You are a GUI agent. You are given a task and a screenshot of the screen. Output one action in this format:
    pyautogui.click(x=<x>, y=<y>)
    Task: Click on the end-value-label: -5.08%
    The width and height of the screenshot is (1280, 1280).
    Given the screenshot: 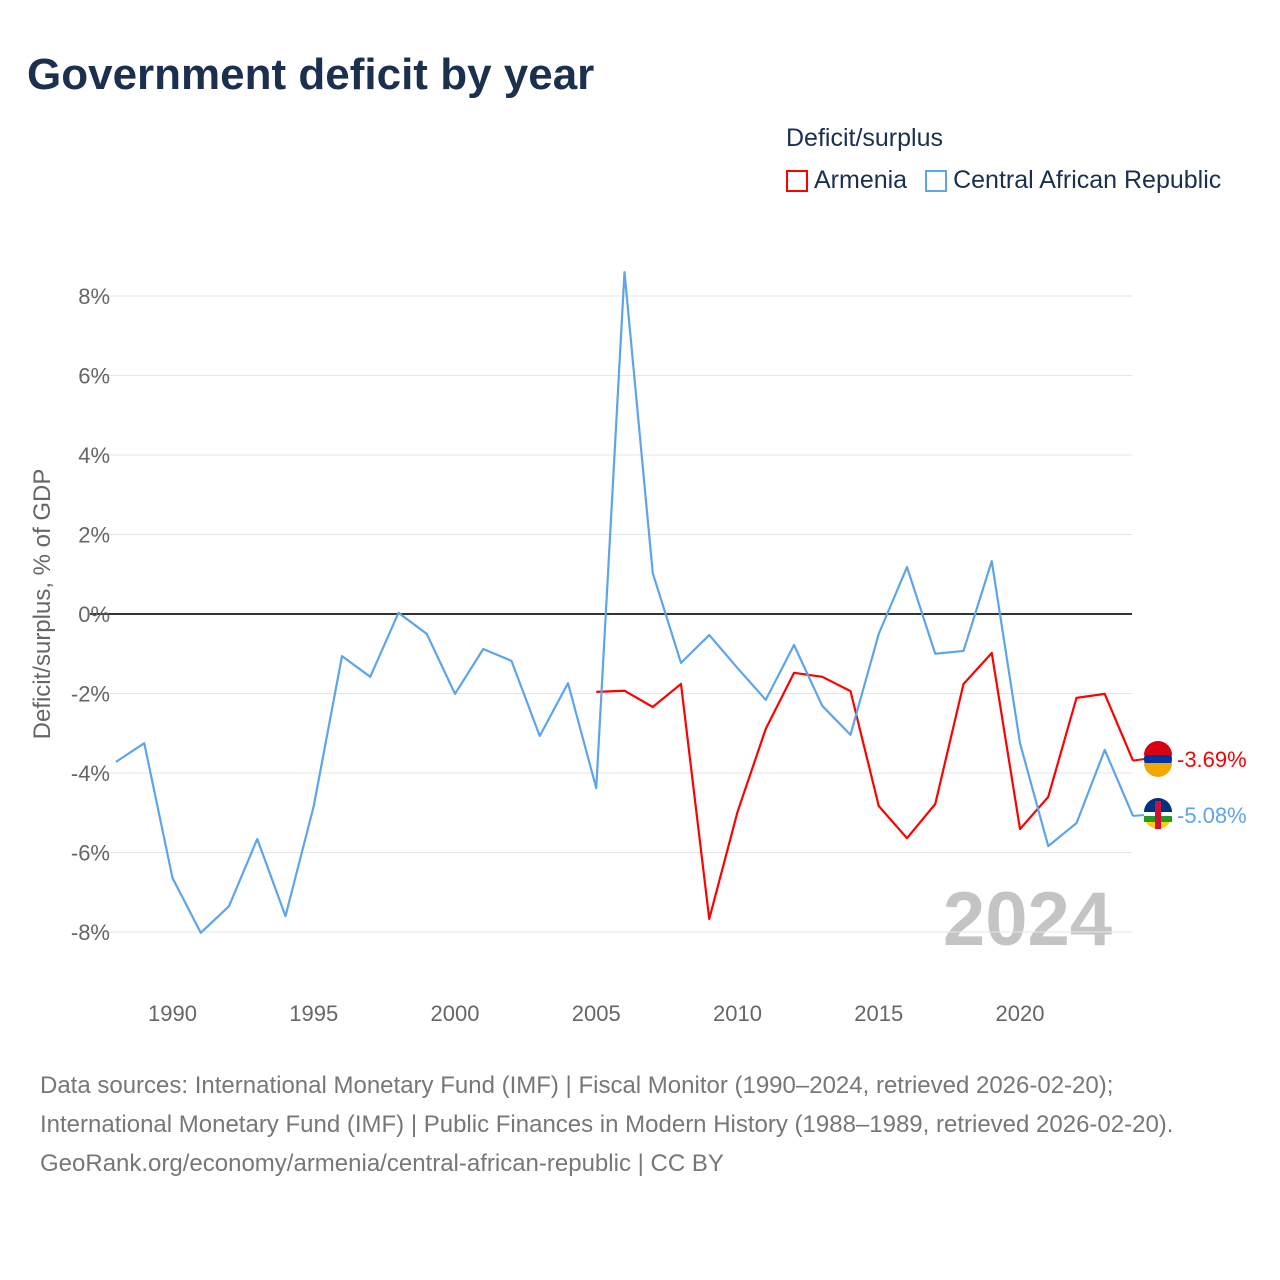 What is the action you would take?
    pyautogui.click(x=1212, y=815)
    